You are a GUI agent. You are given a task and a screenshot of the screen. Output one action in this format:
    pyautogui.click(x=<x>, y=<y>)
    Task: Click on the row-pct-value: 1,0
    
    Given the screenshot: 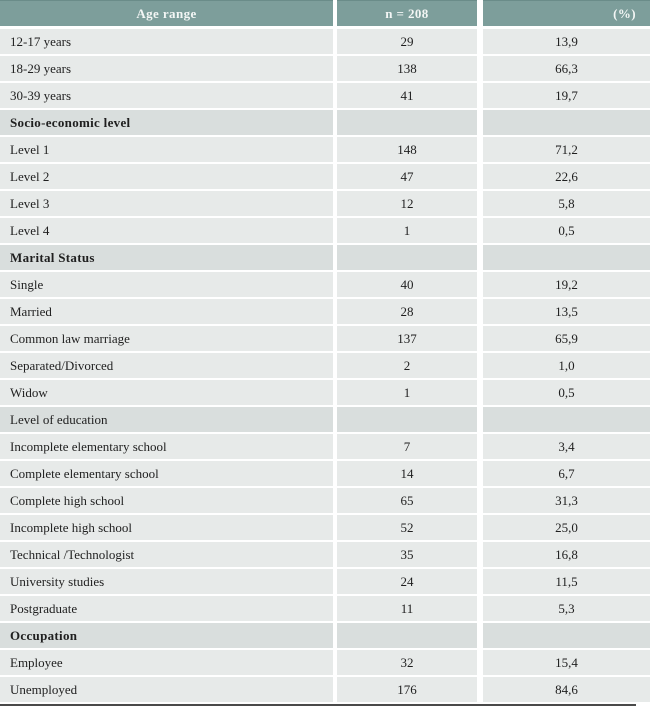 What is the action you would take?
    pyautogui.click(x=566, y=365)
    